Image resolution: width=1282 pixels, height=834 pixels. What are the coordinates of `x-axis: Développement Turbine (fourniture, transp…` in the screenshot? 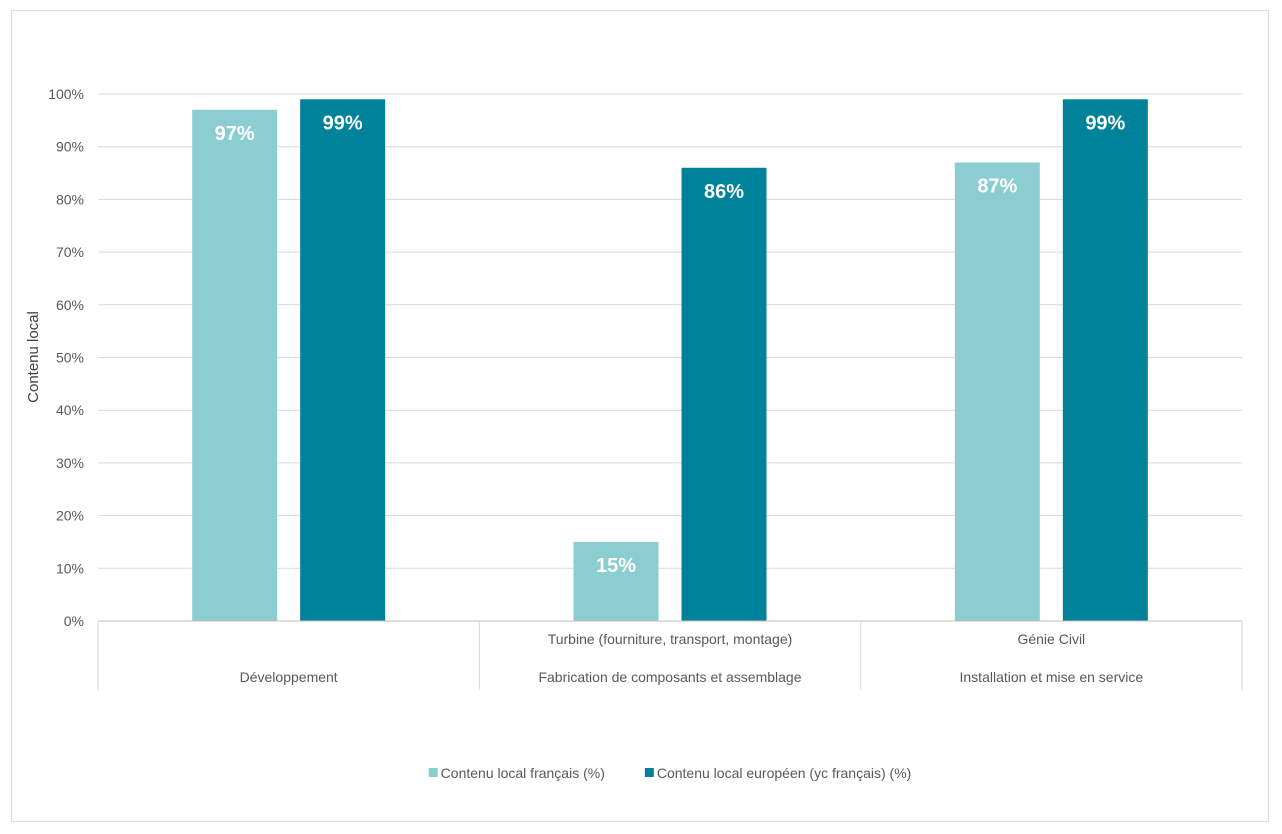 It's located at (670, 655).